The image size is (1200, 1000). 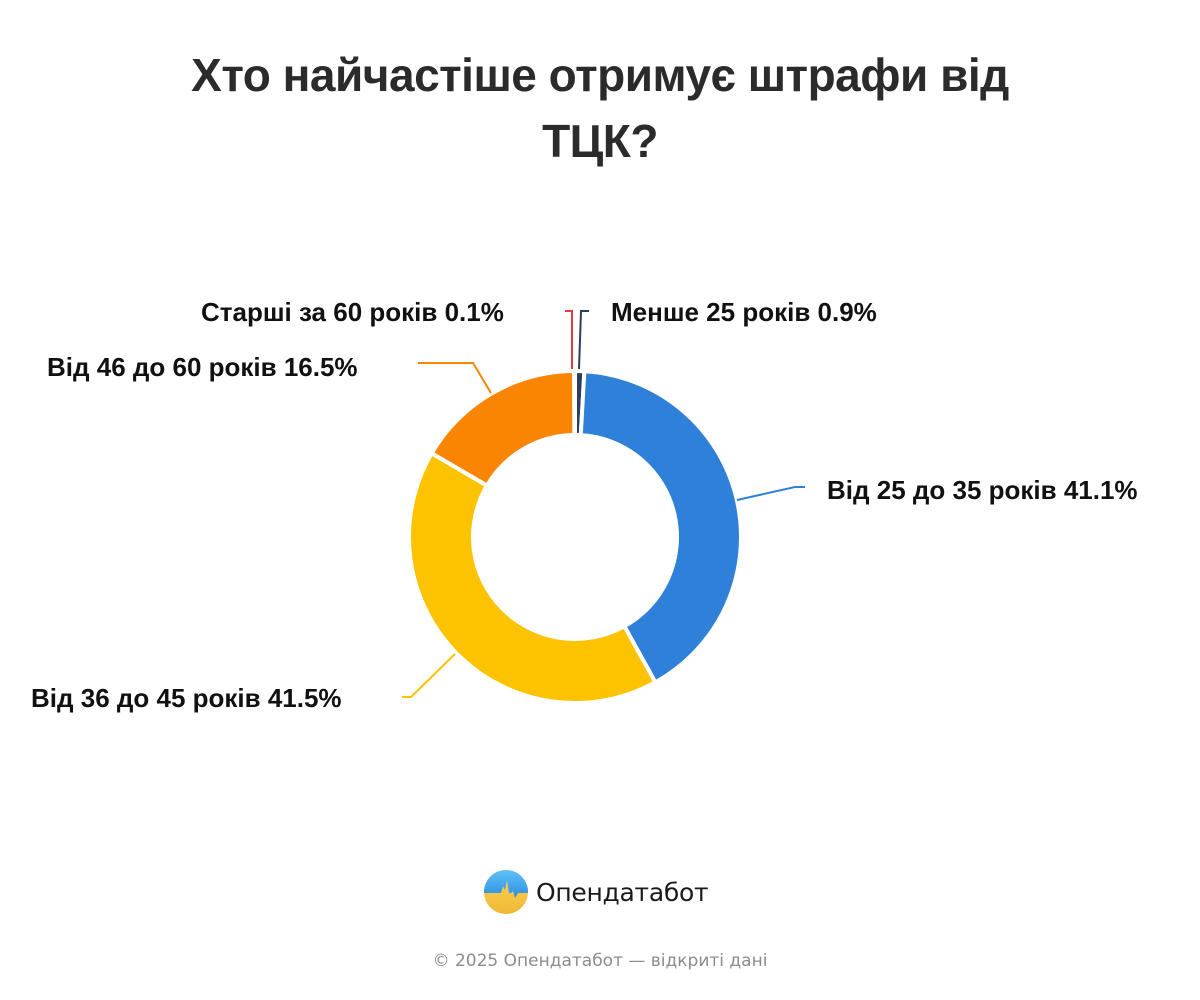 What do you see at coordinates (744, 312) in the screenshot?
I see `label-under-25: Менше 25 років 0.9%` at bounding box center [744, 312].